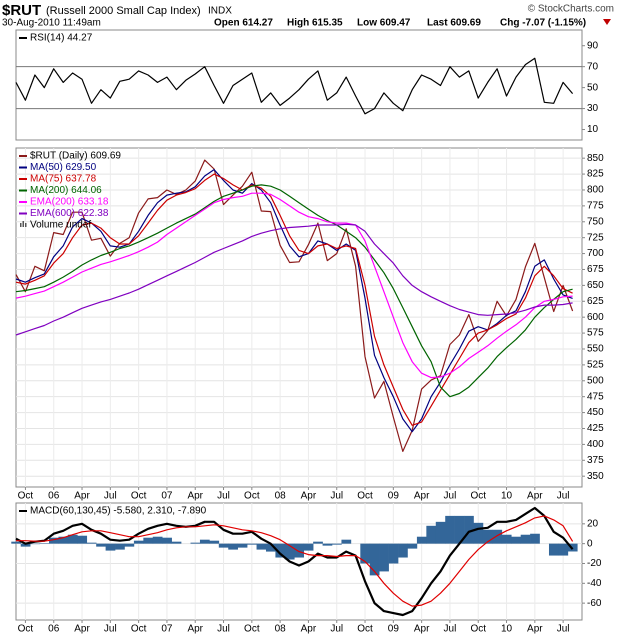 The width and height of the screenshot is (620, 639). Describe the element at coordinates (294, 86) in the screenshot. I see `series-line` at that location.